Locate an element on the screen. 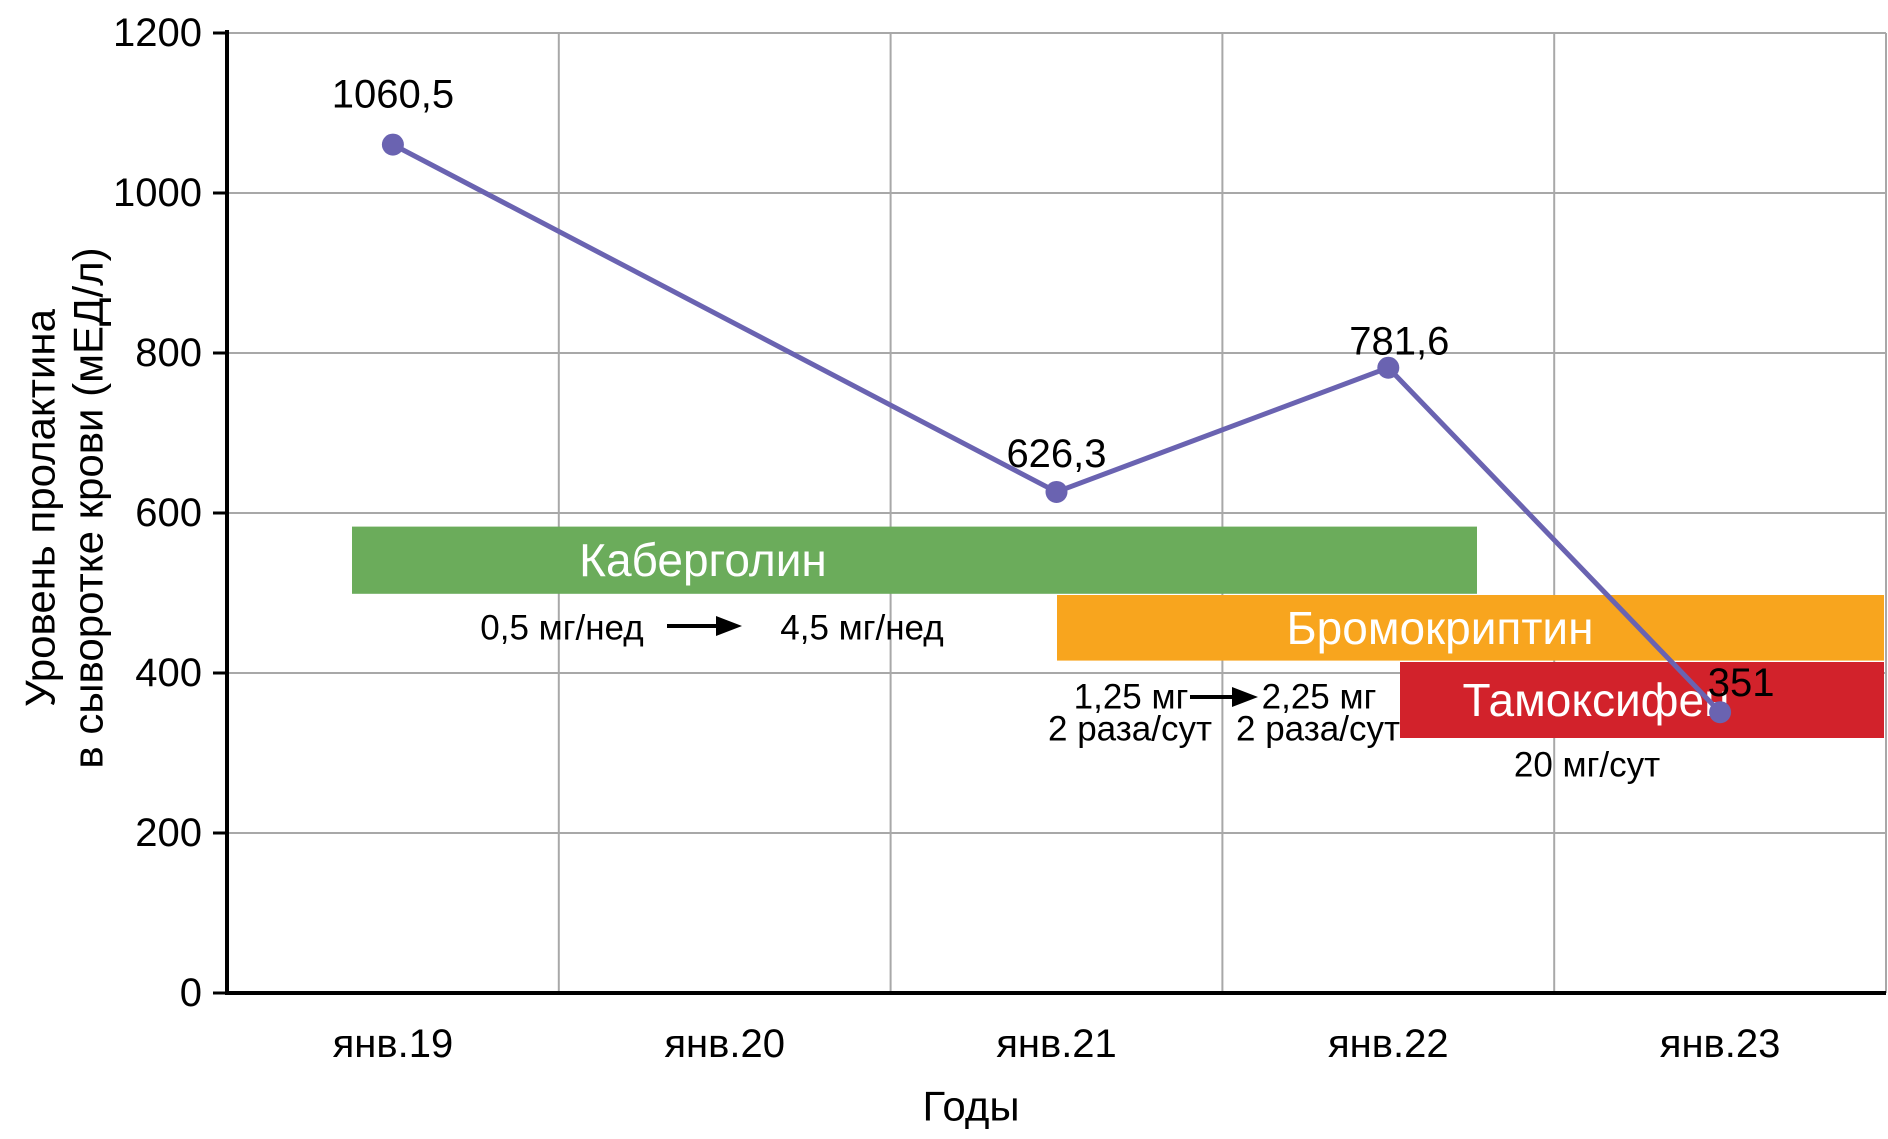 The image size is (1888, 1139). band-label-bromocriptine: Бромокриптин is located at coordinates (1439, 628).